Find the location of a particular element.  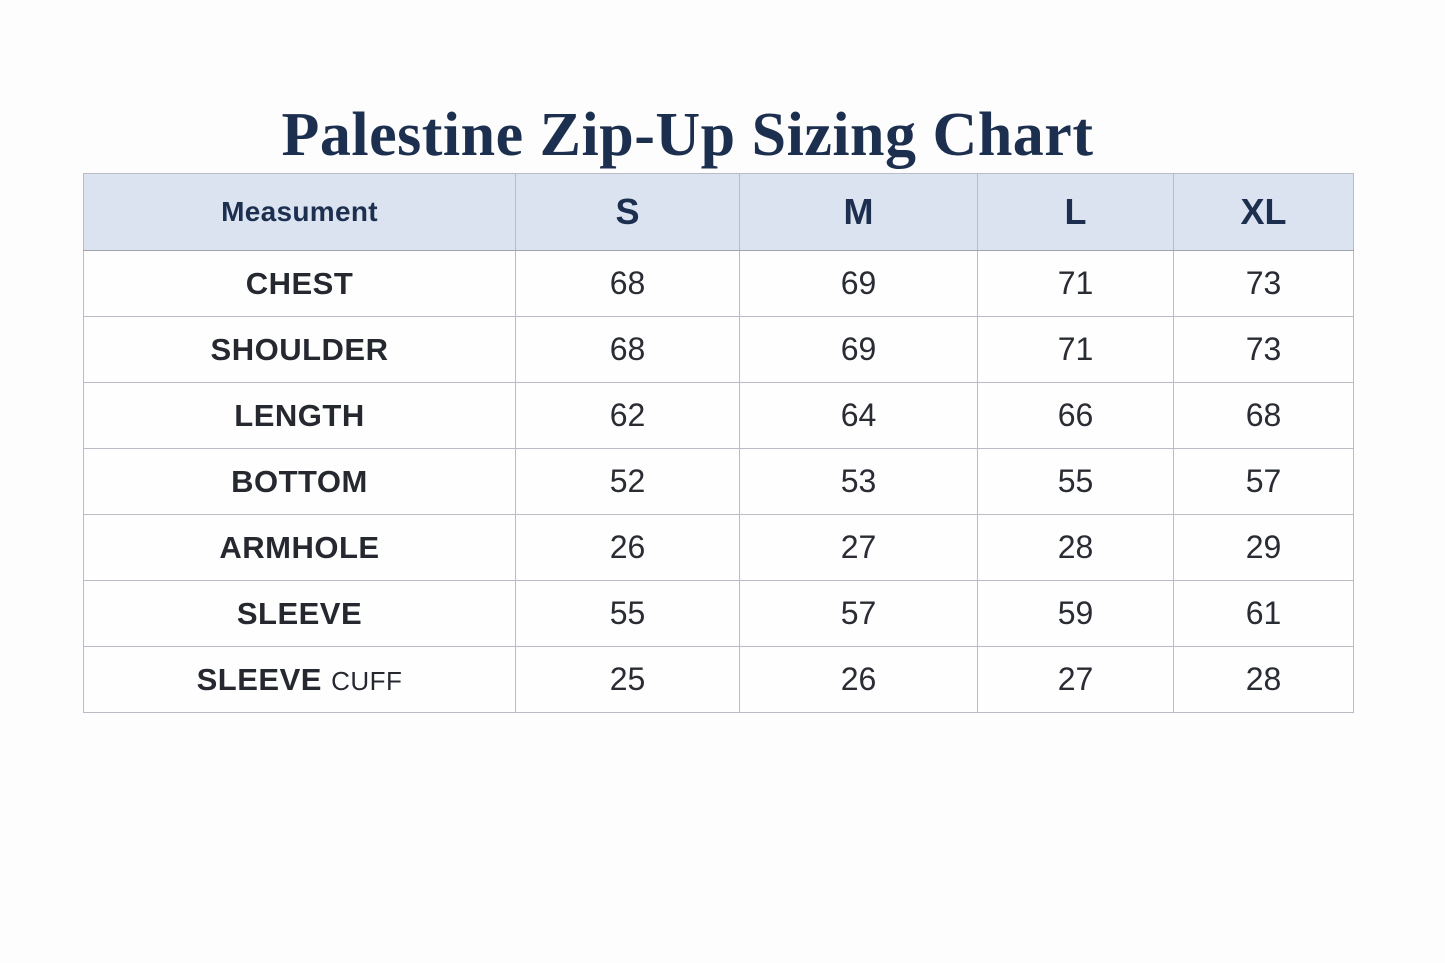

row-label: ARMHOLE is located at coordinates (299, 547).